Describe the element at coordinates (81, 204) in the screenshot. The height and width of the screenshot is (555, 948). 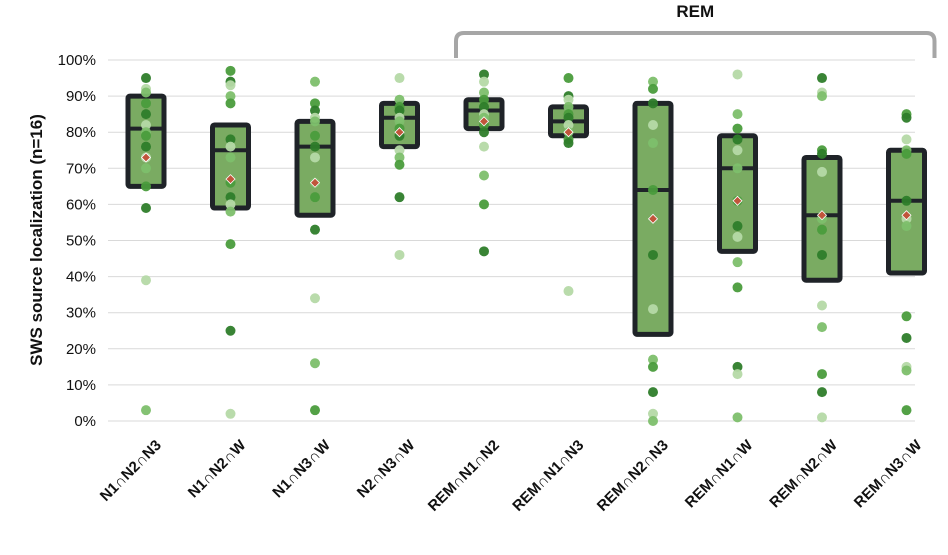
I see `y-tick-label: 60%` at that location.